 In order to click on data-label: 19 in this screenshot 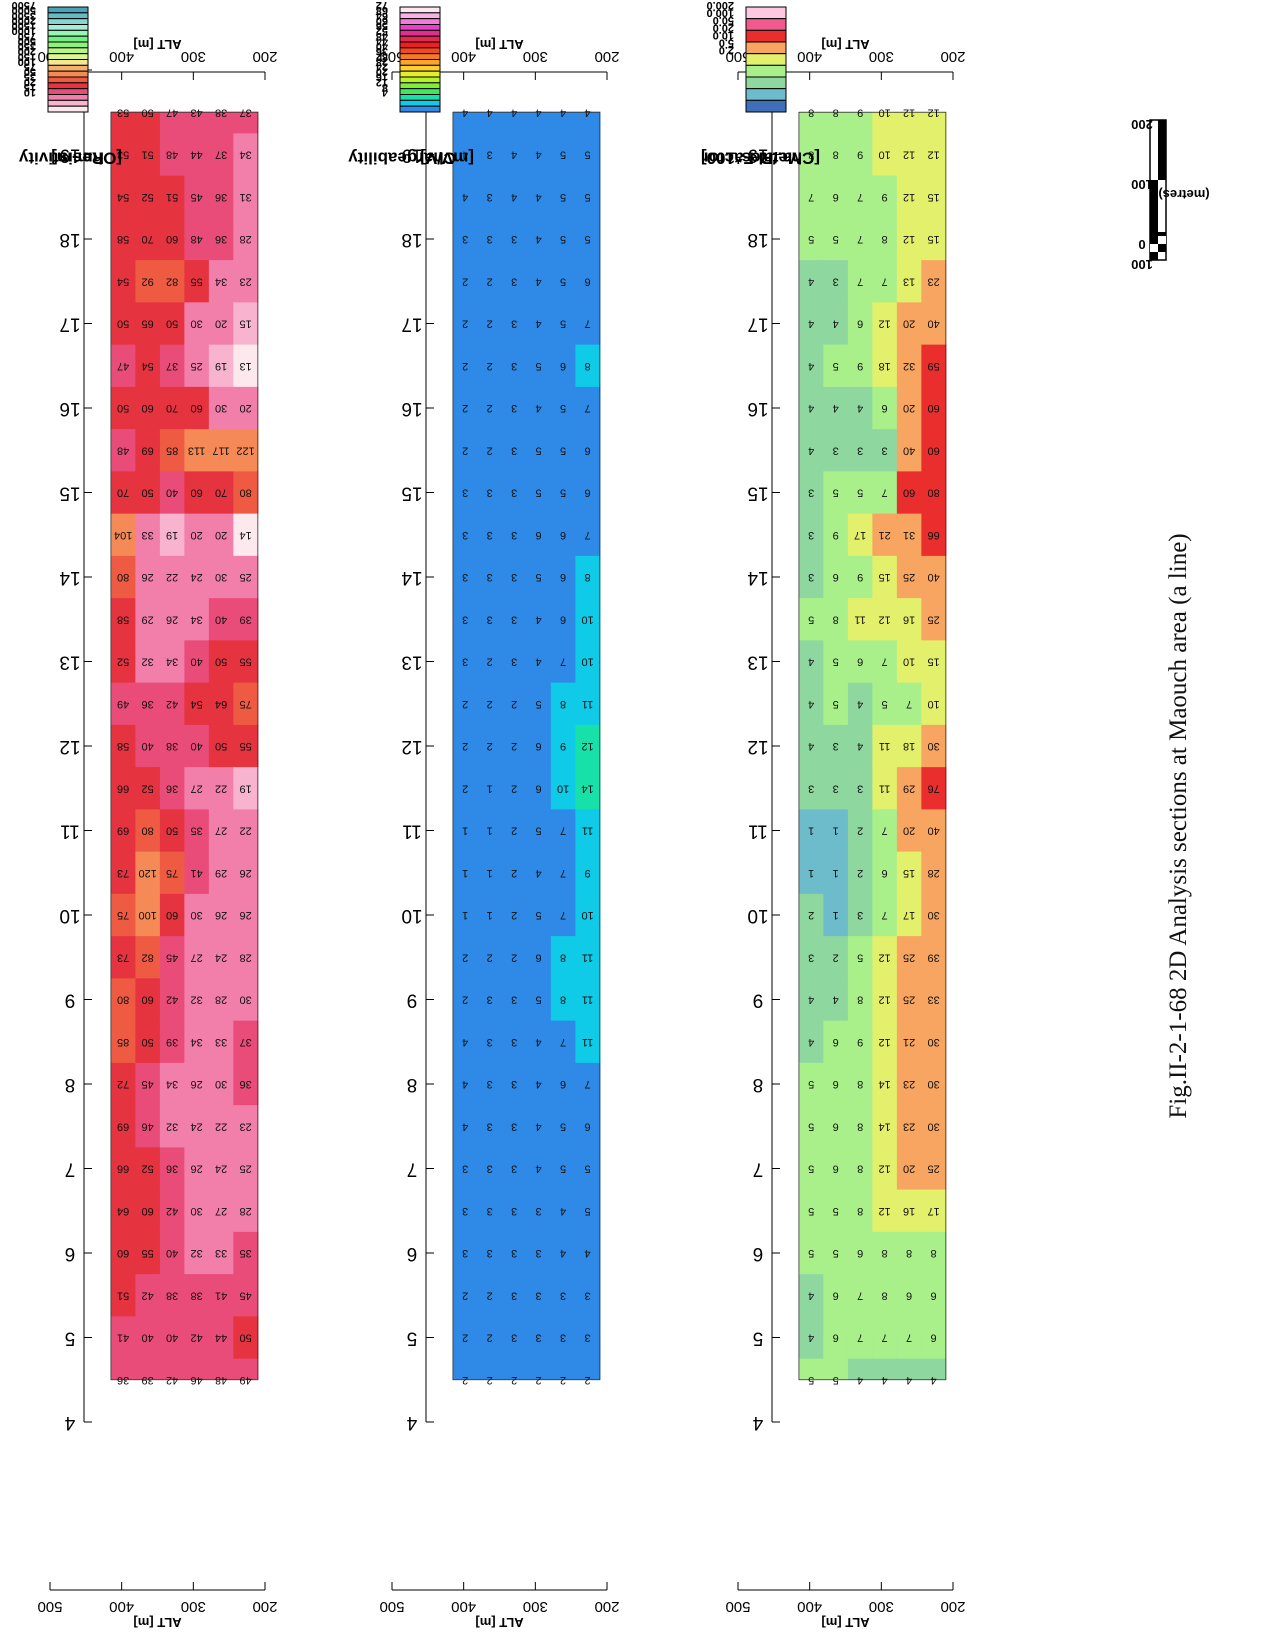, I will do `click(245, 788)`.